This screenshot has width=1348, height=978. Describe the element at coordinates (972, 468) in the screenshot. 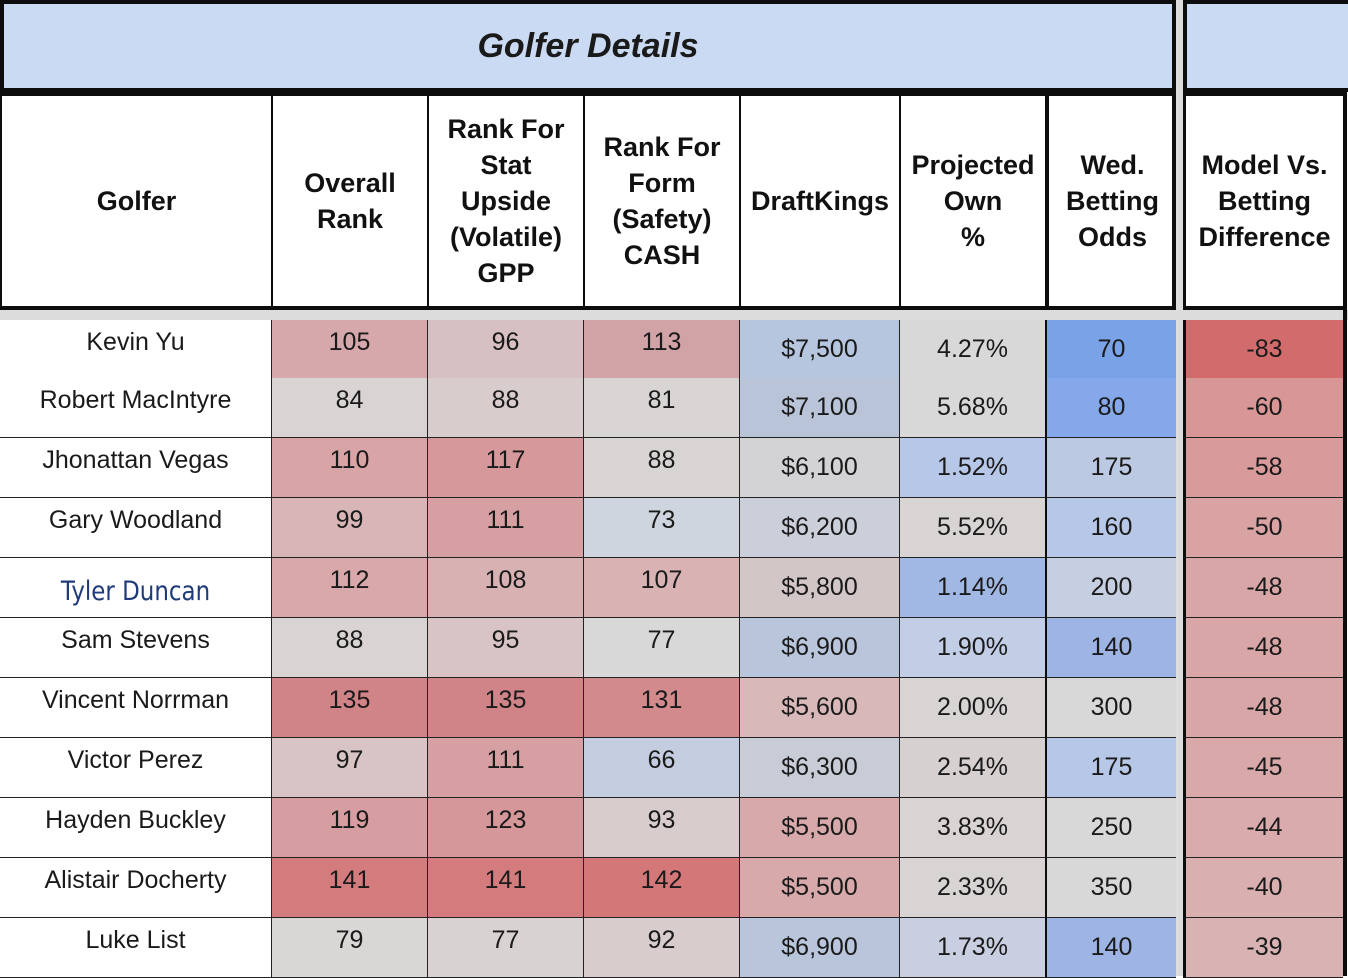

I see `cell-own: 1.52%` at that location.